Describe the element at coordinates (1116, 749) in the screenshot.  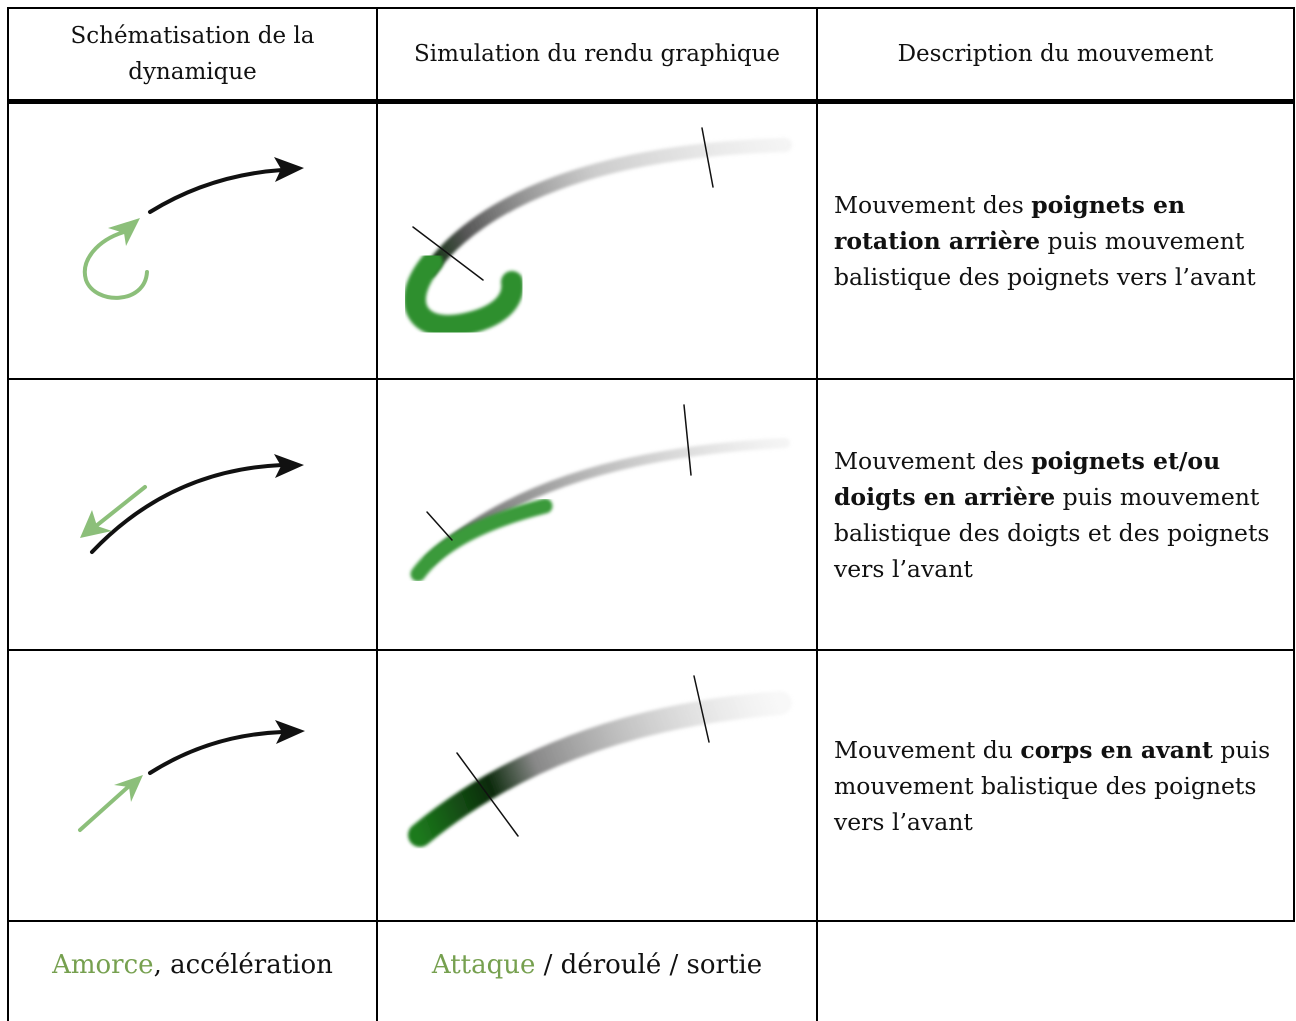
I see `bold-text: corps en avant` at that location.